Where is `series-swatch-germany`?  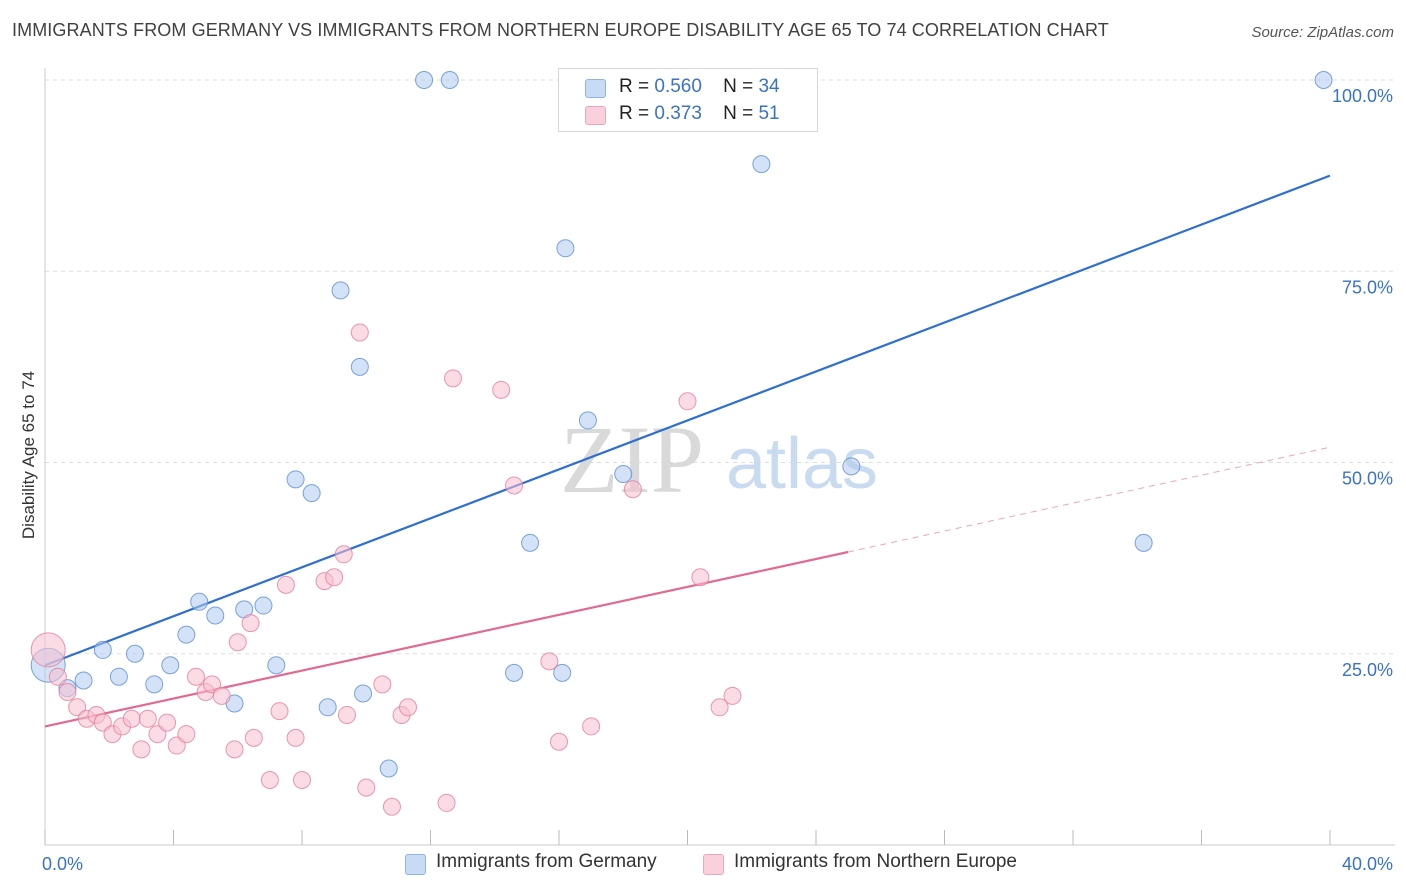
series-swatch-germany is located at coordinates (415, 864).